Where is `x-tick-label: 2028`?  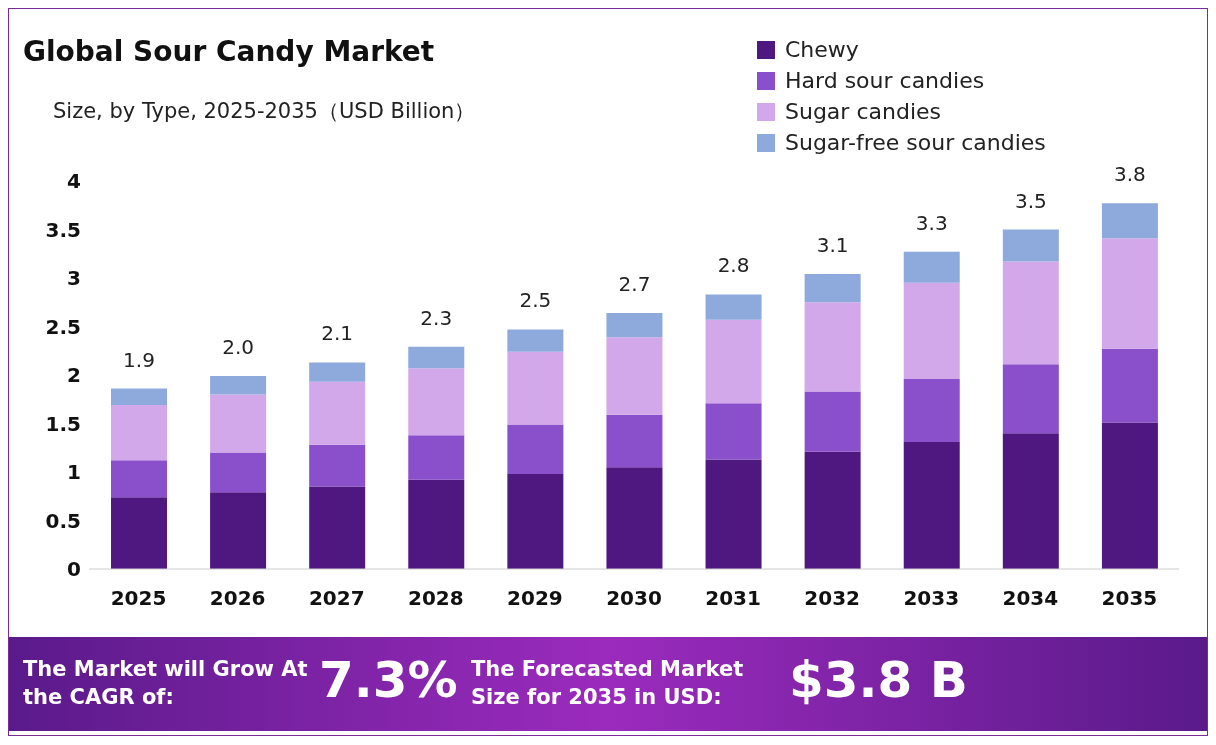
x-tick-label: 2028 is located at coordinates (435, 598).